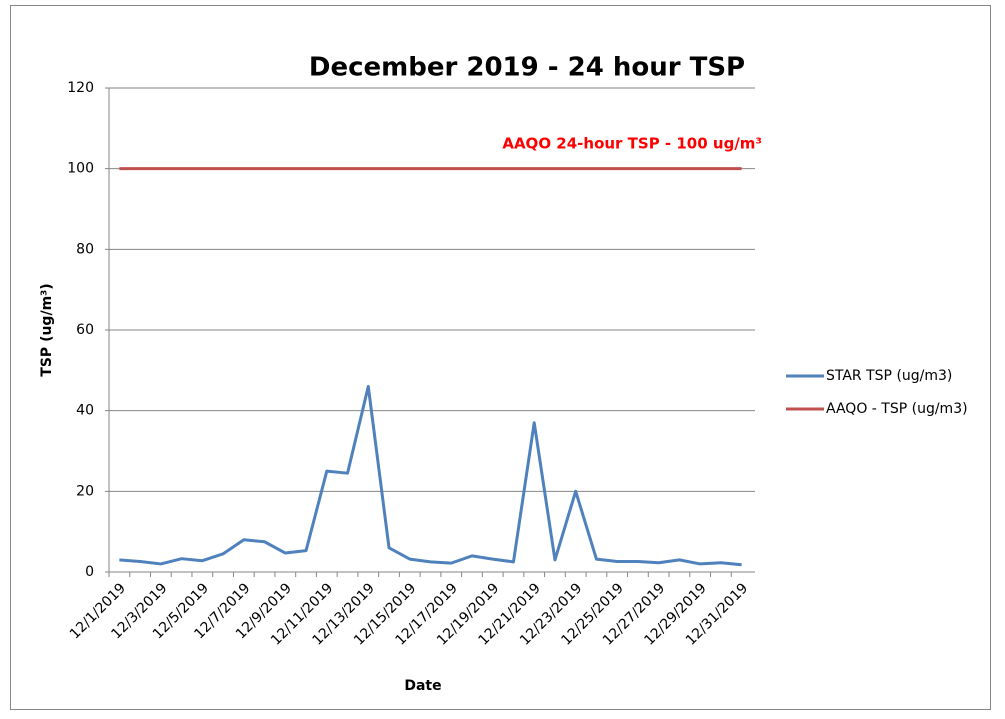 The height and width of the screenshot is (719, 1005). What do you see at coordinates (80, 88) in the screenshot?
I see `y-tick-label: 120` at bounding box center [80, 88].